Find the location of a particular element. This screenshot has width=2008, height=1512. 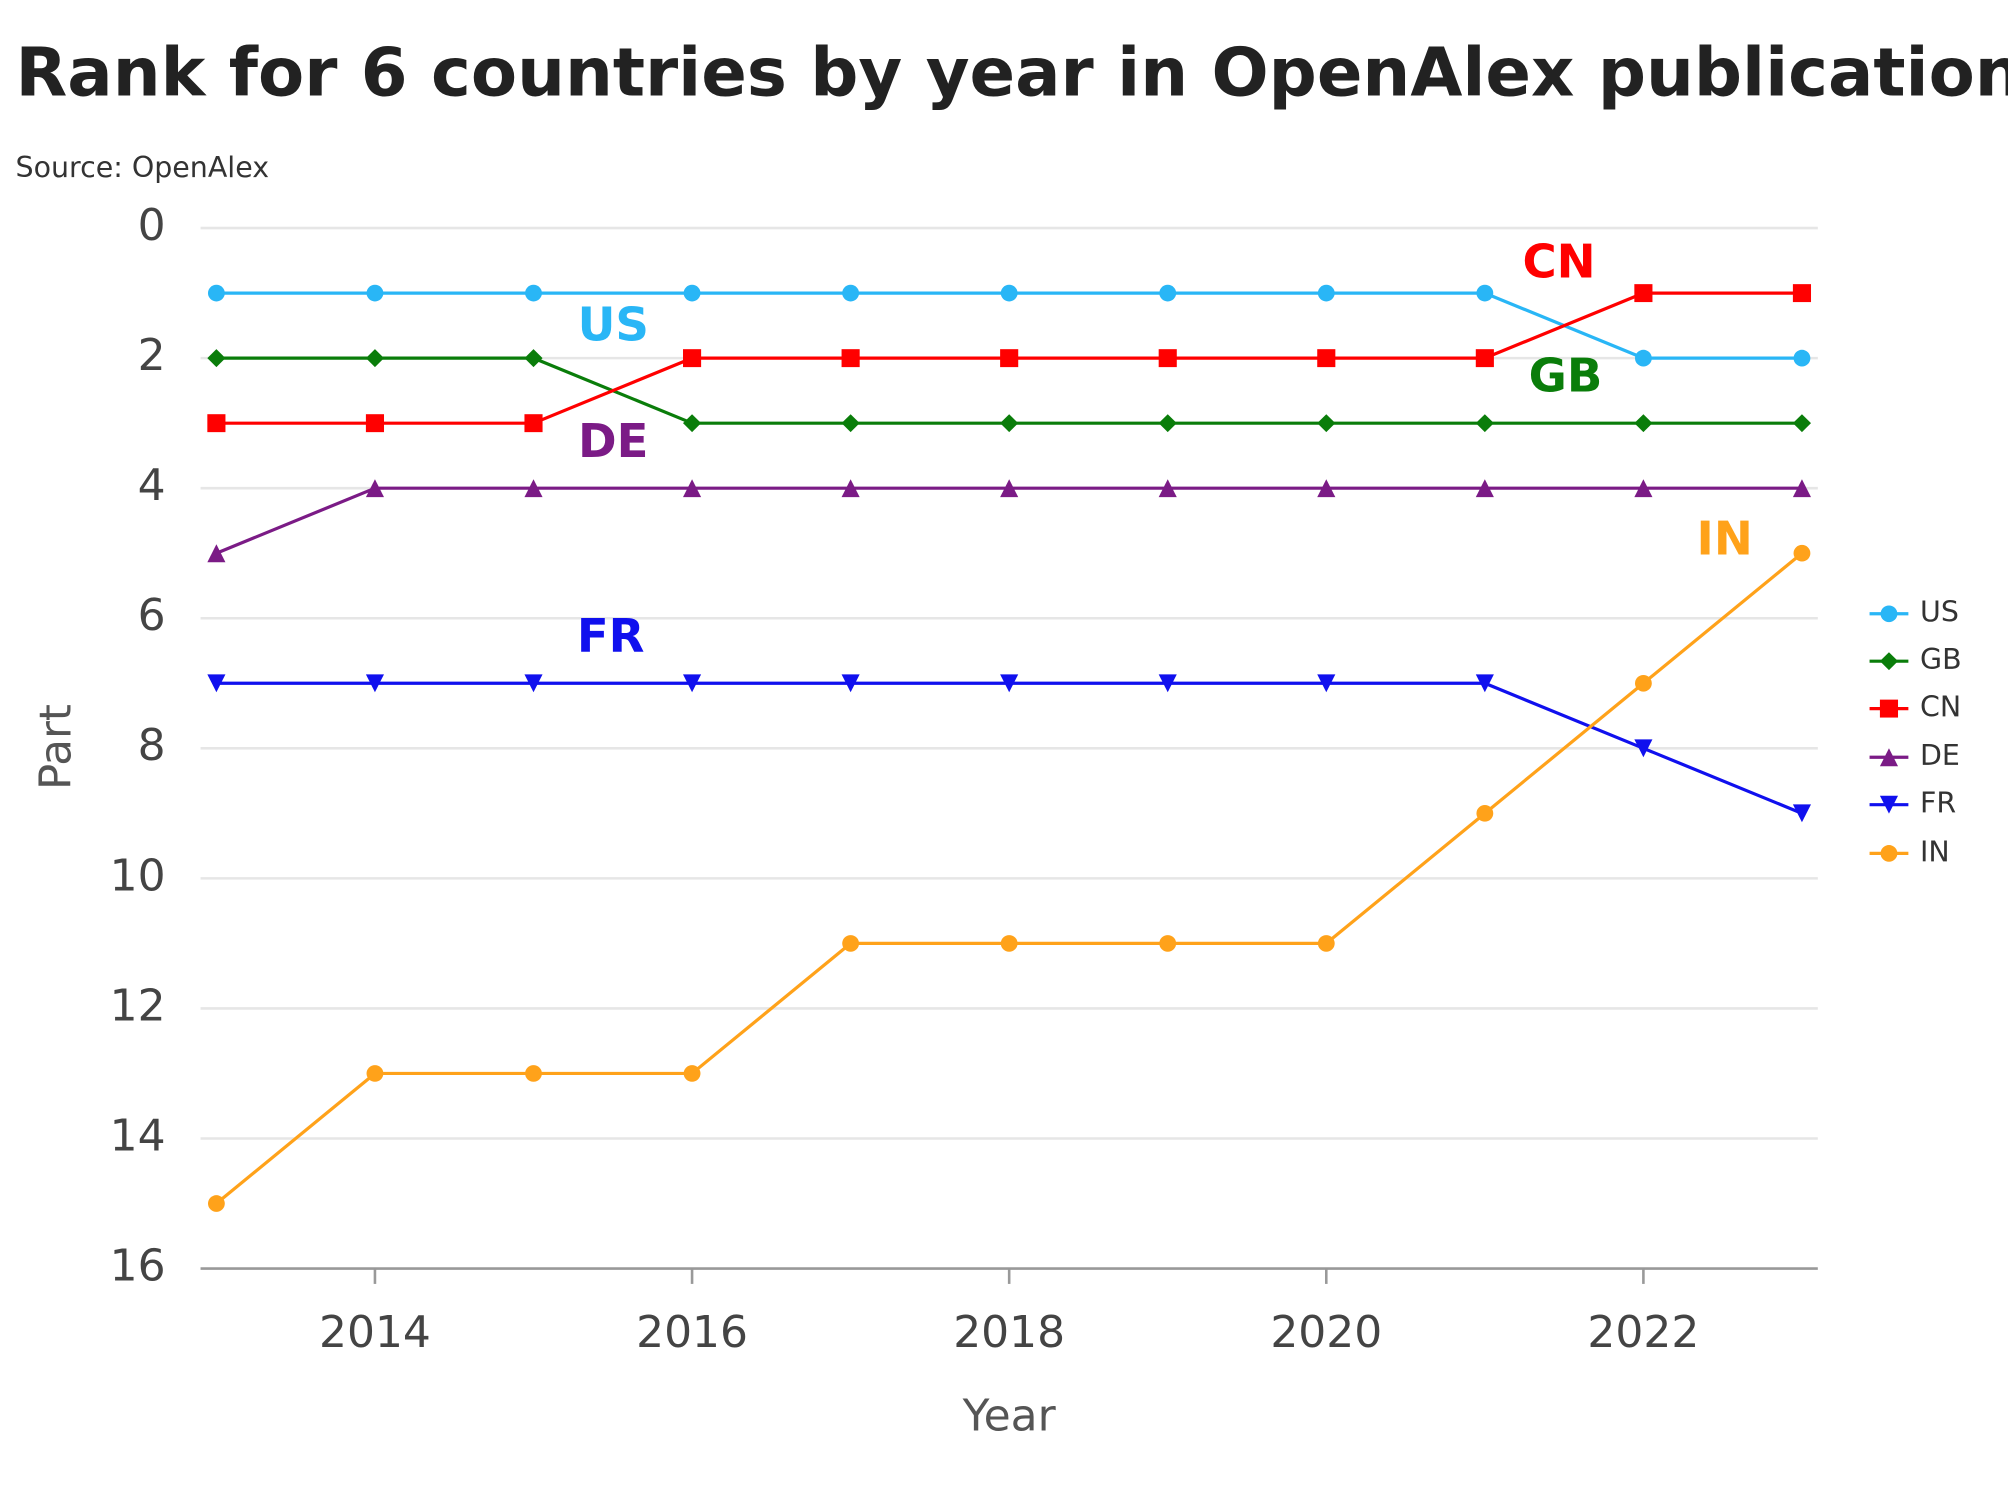

y-tick-label: 4 is located at coordinates (152, 485).